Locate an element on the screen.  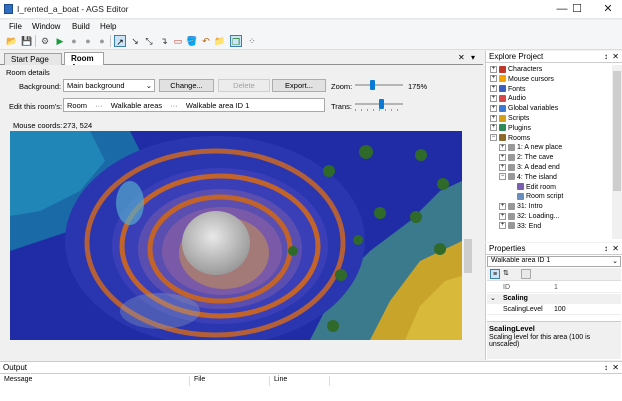
toolbar-save-icon: 💾 is located at coordinates (27, 41).